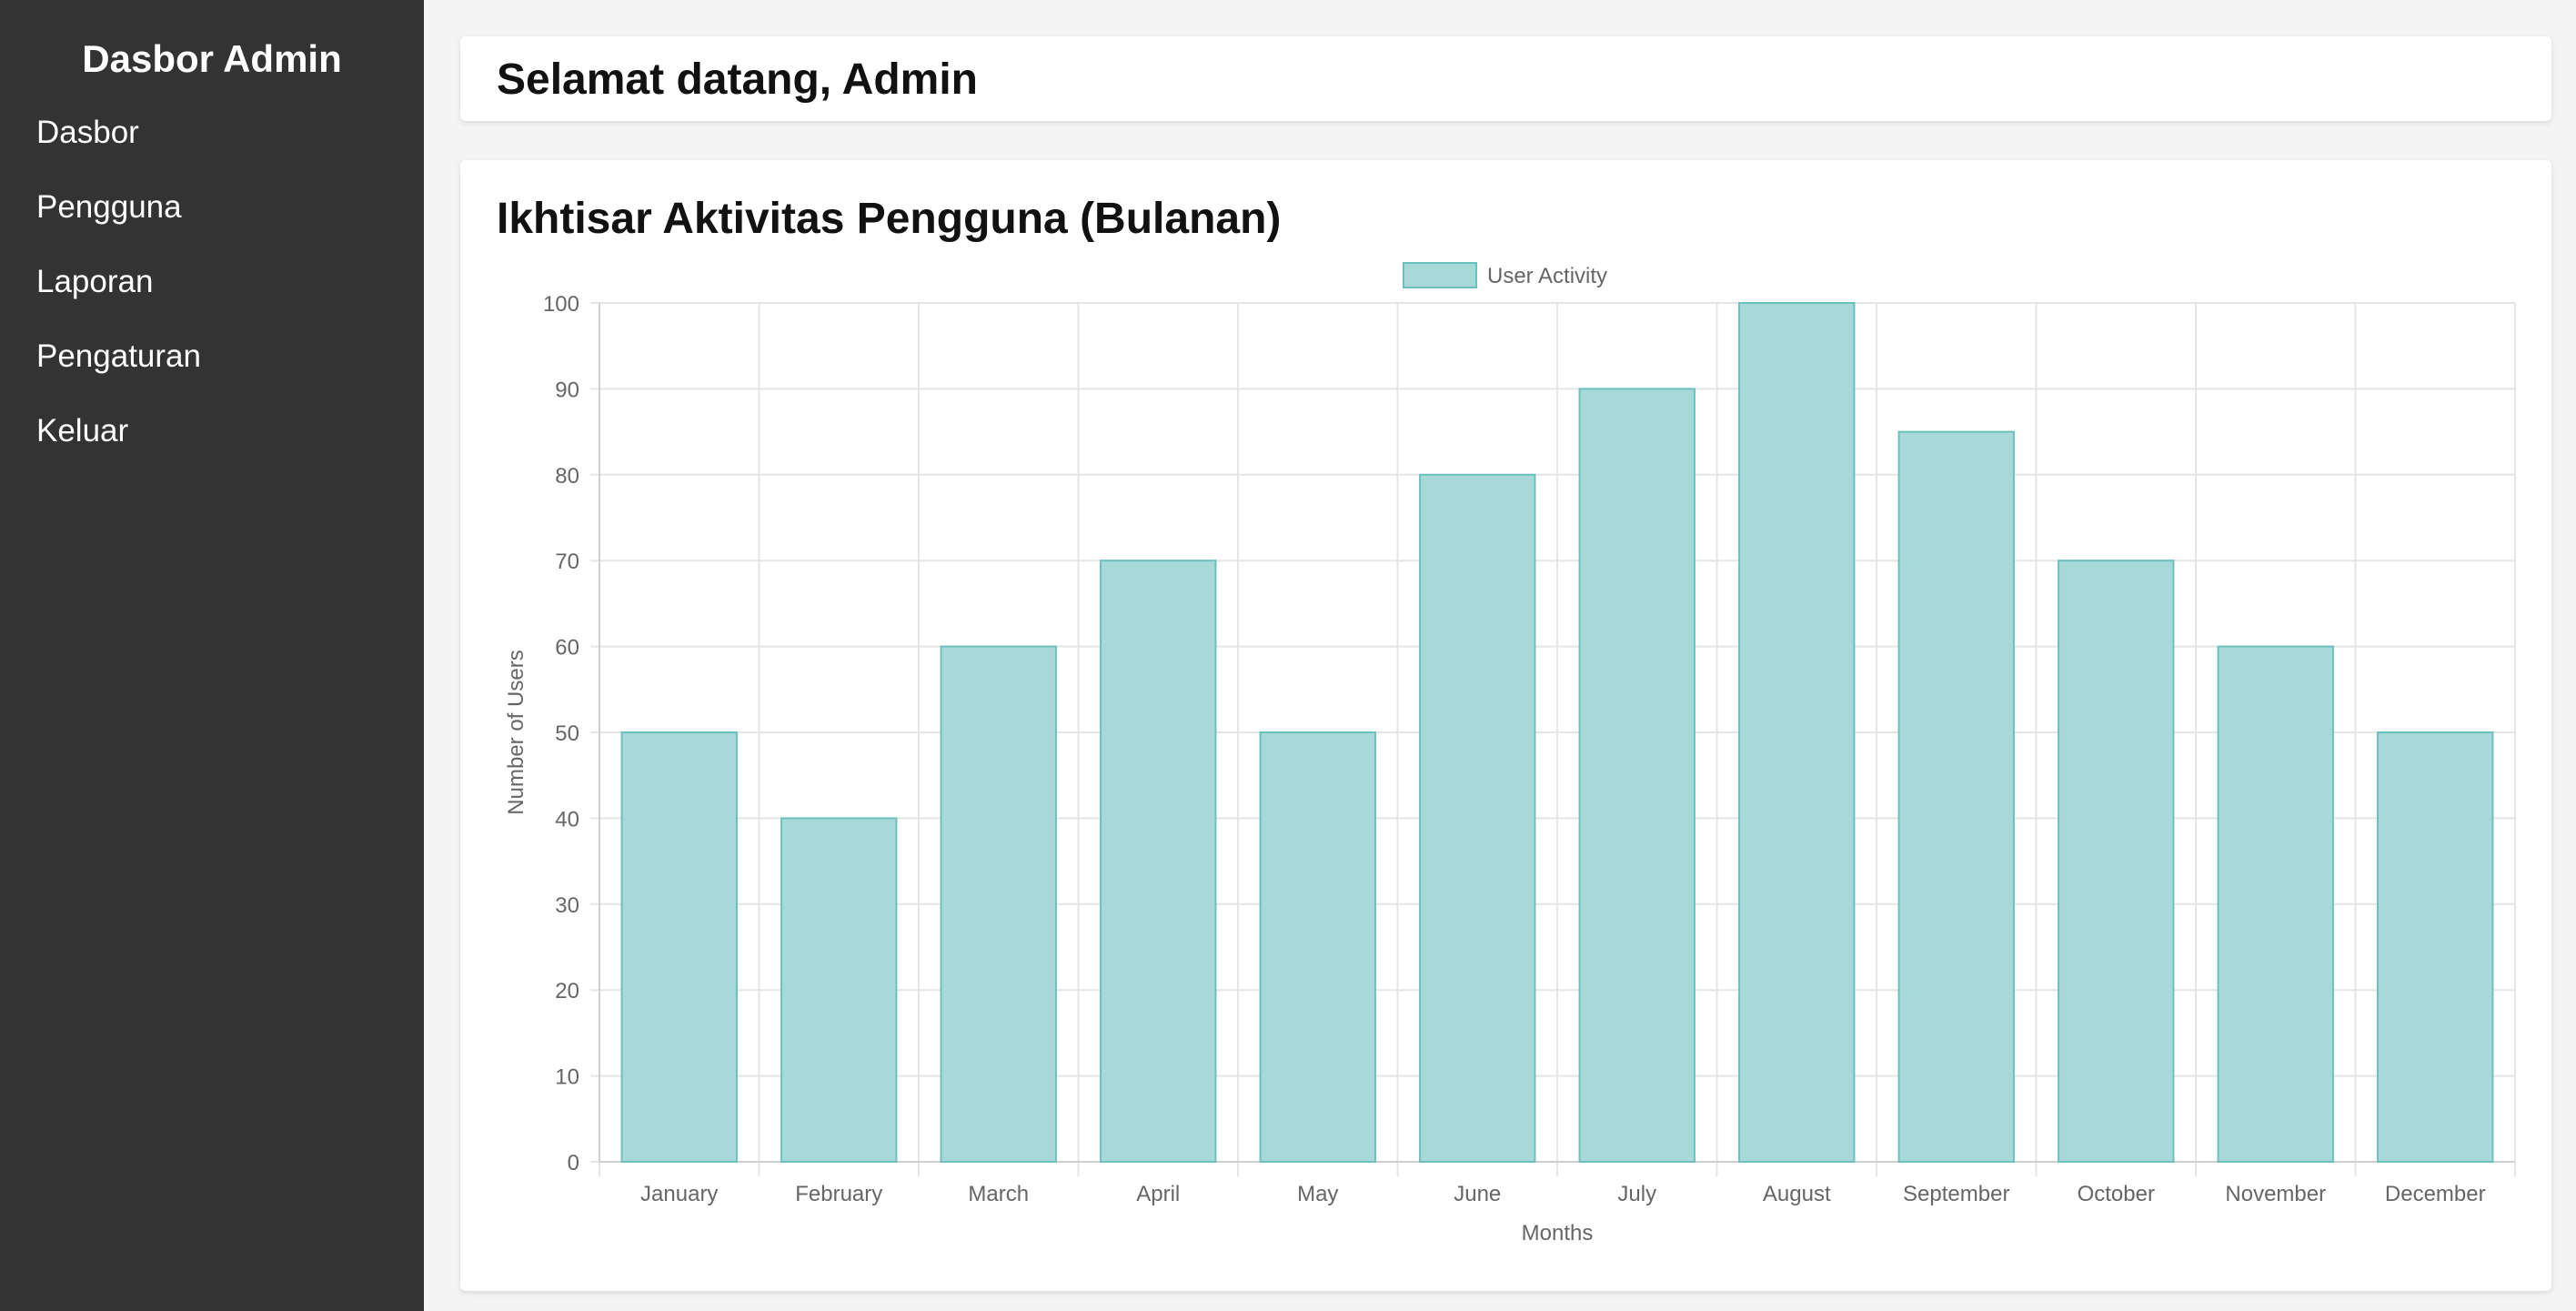 The image size is (2576, 1311). I want to click on sidebar-item-laporan: Laporan, so click(95, 281).